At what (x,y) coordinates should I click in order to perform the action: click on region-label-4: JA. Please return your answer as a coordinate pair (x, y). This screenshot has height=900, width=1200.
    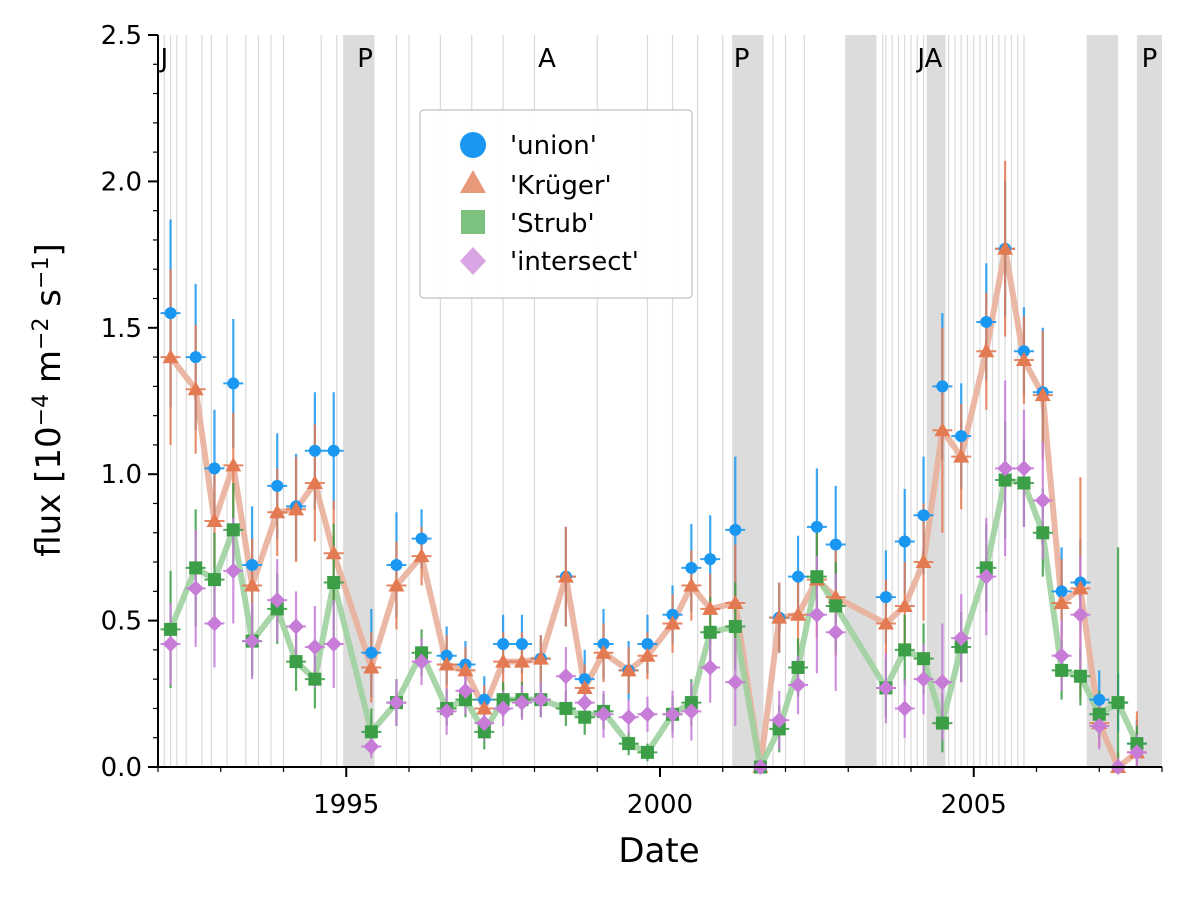
    Looking at the image, I should click on (928, 59).